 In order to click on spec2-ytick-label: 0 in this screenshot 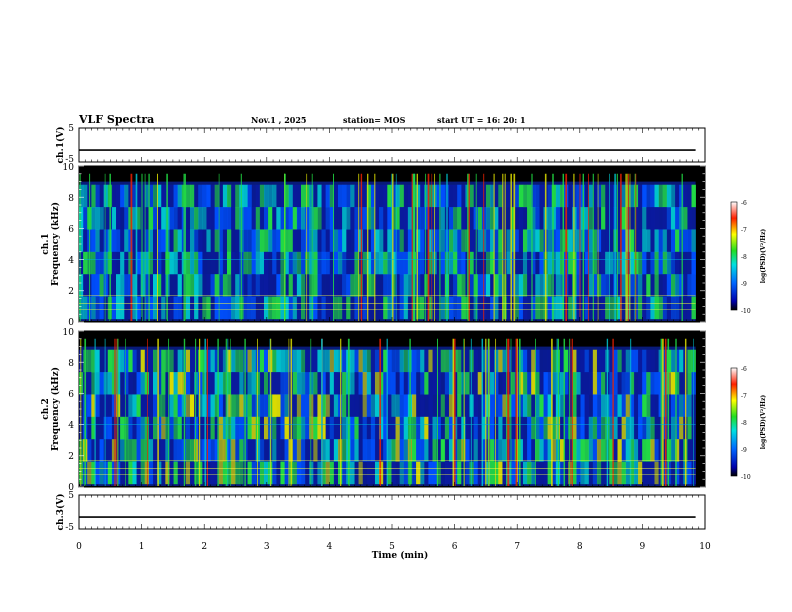, I will do `click(71, 488)`.